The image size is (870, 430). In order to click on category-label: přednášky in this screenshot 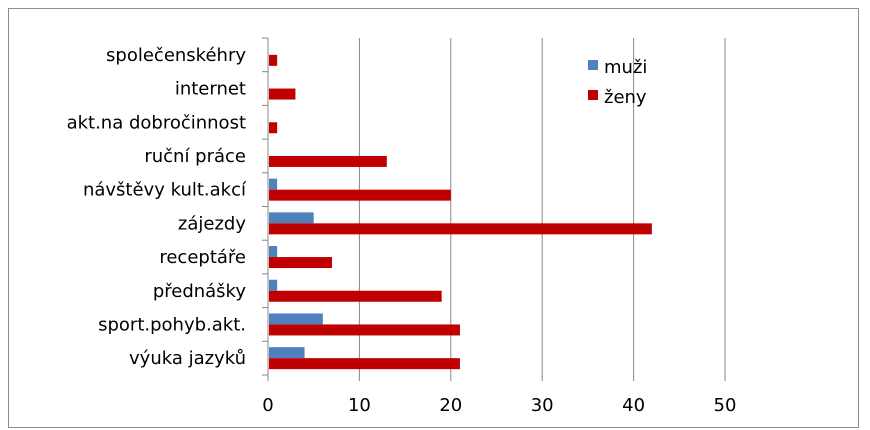, I will do `click(200, 291)`.